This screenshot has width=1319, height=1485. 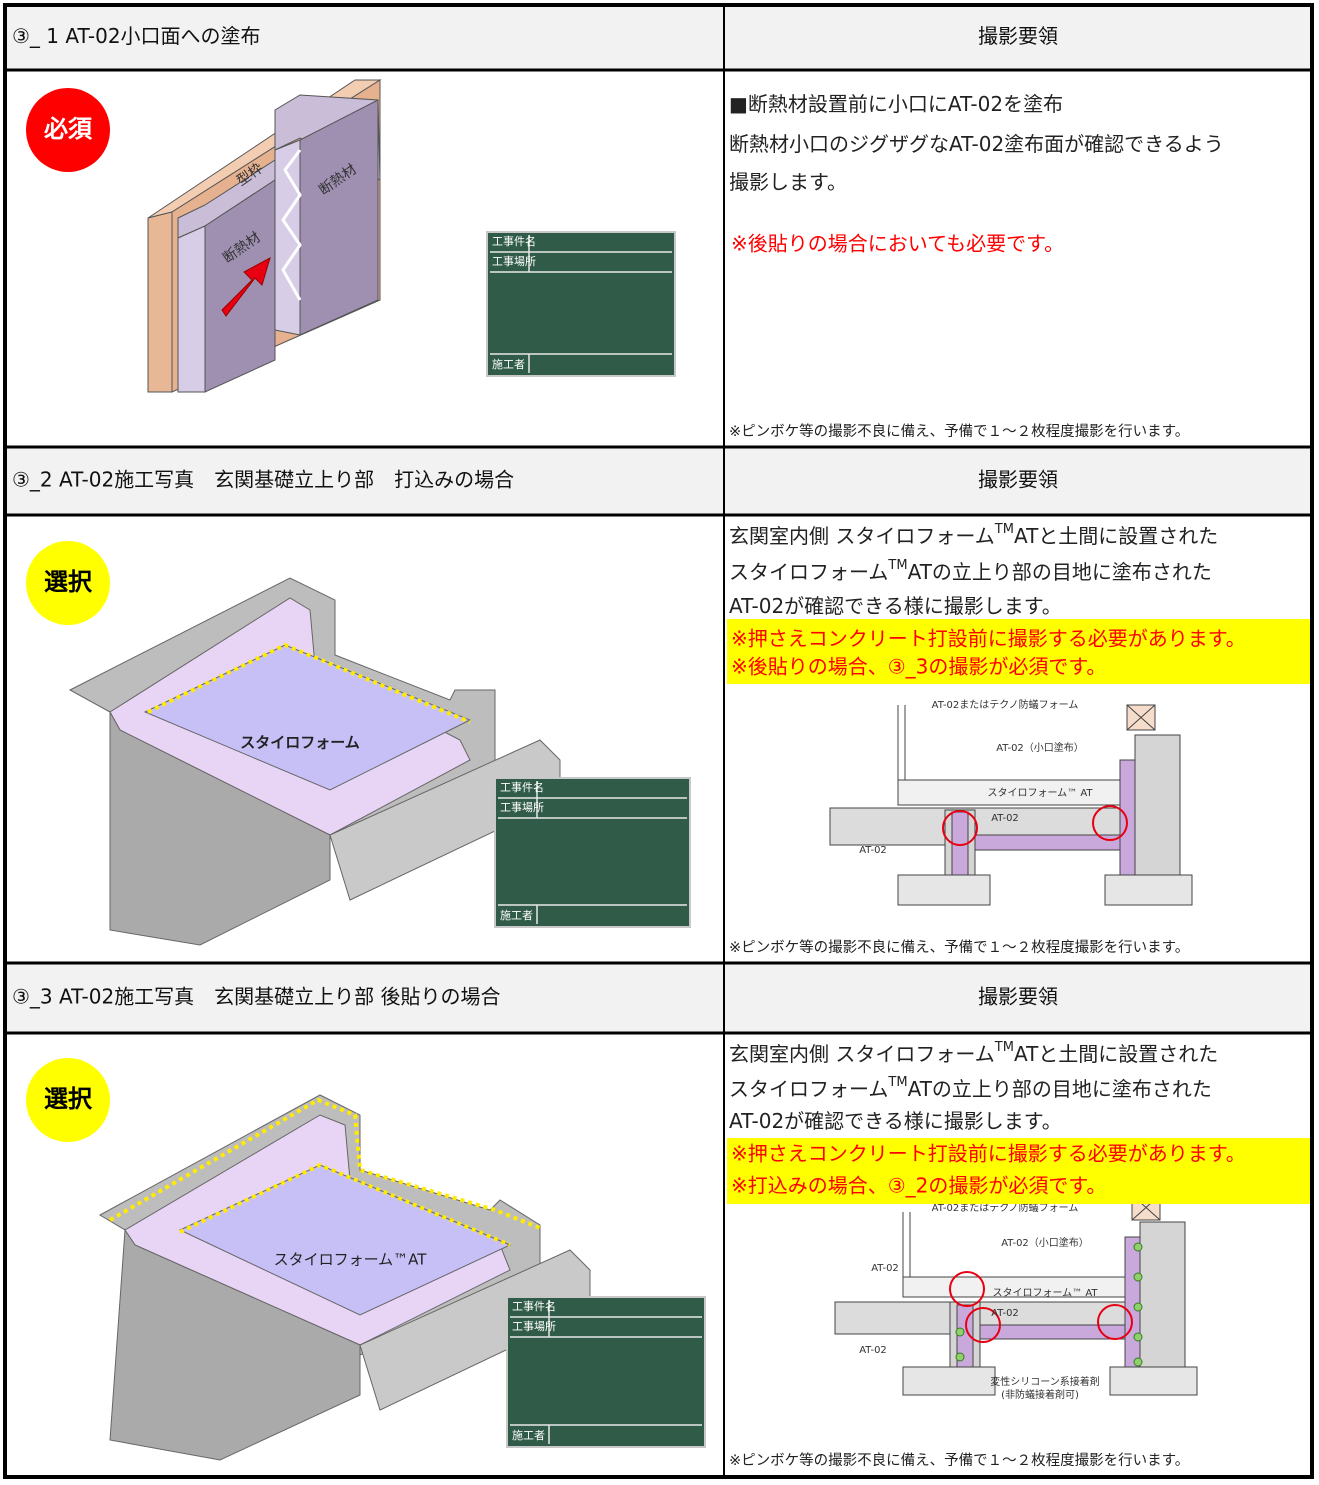 What do you see at coordinates (136, 36) in the screenshot?
I see `section-title: ③_ 1 AT-02小口面への塗布` at bounding box center [136, 36].